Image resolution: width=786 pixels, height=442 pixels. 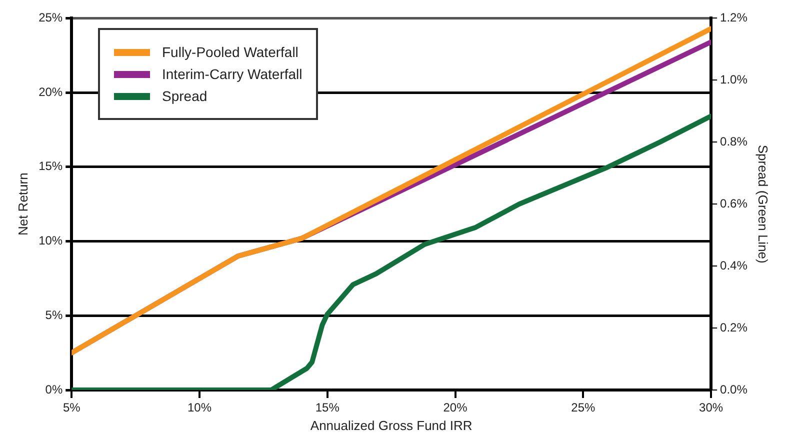 What do you see at coordinates (50, 91) in the screenshot?
I see `y-tick-label: 20%` at bounding box center [50, 91].